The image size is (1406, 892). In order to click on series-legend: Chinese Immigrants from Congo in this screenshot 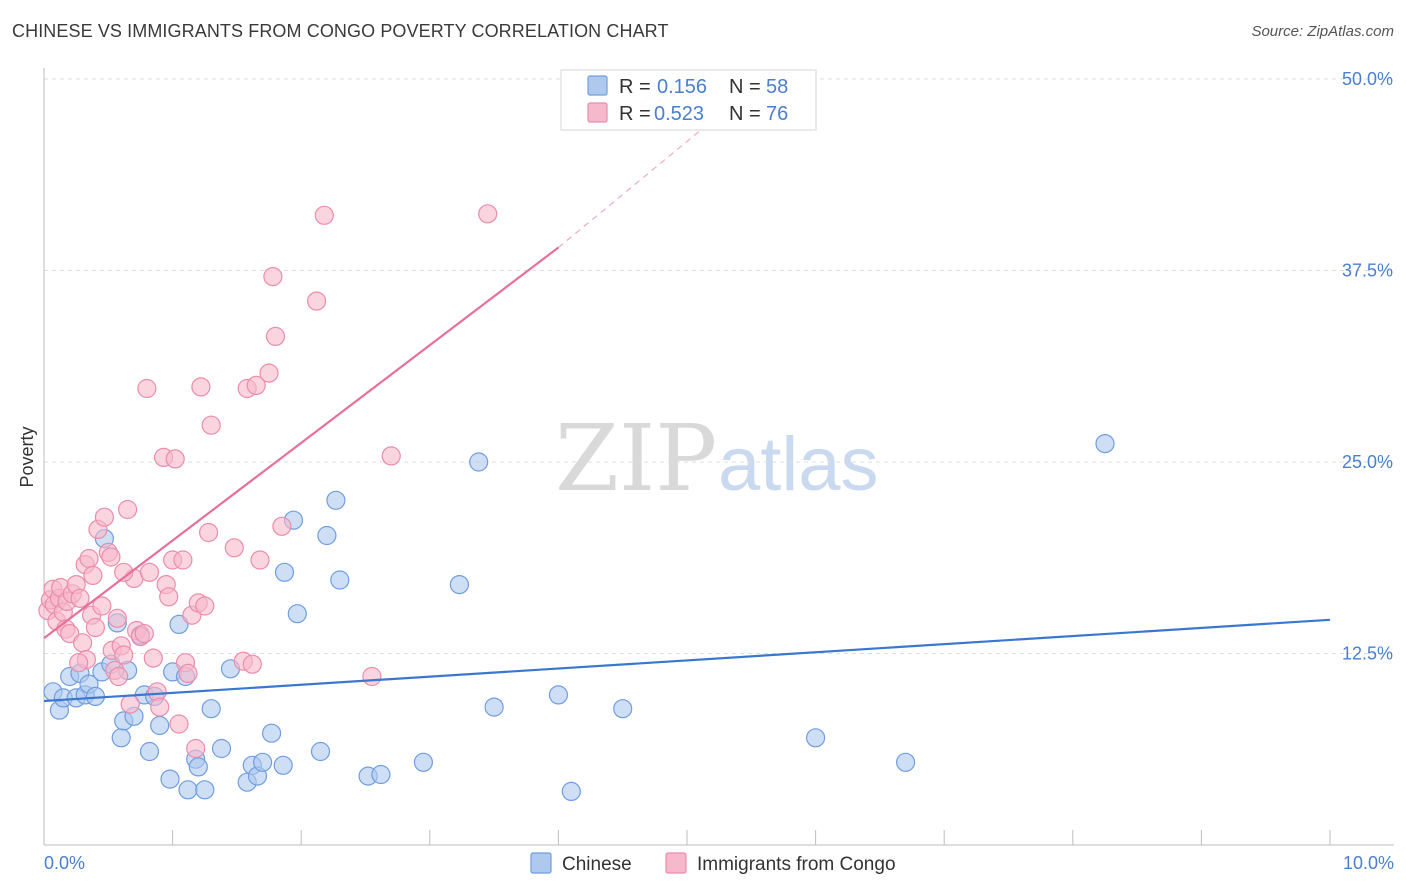, I will do `click(713, 863)`.